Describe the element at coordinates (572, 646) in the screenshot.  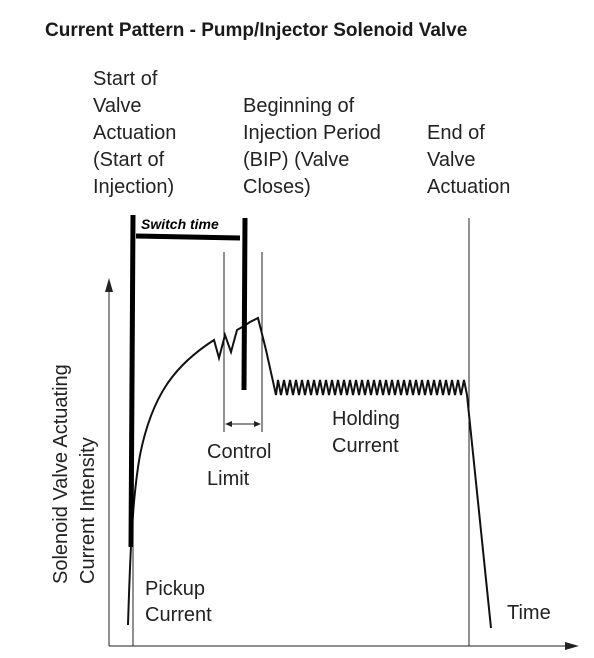
I see `x-axis-arrowhead` at that location.